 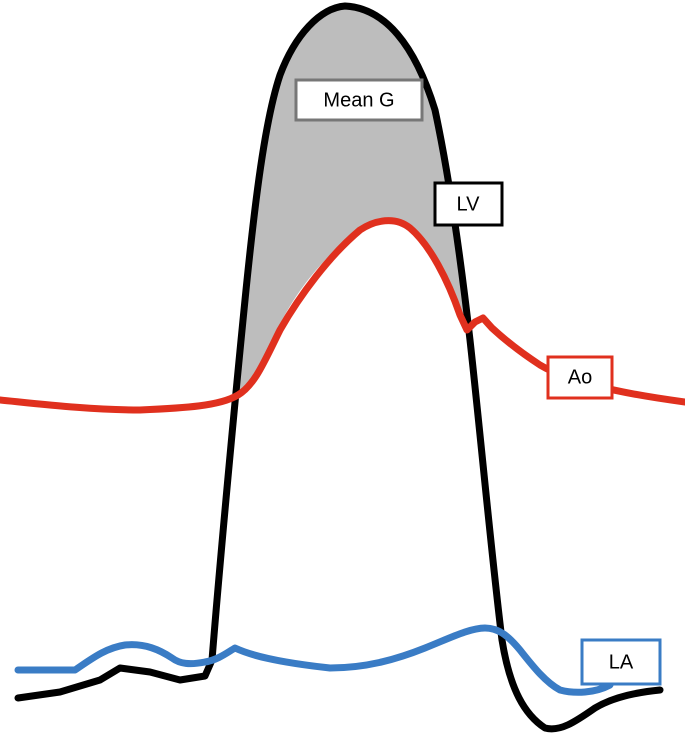 I want to click on ao-label: Ao, so click(x=580, y=377).